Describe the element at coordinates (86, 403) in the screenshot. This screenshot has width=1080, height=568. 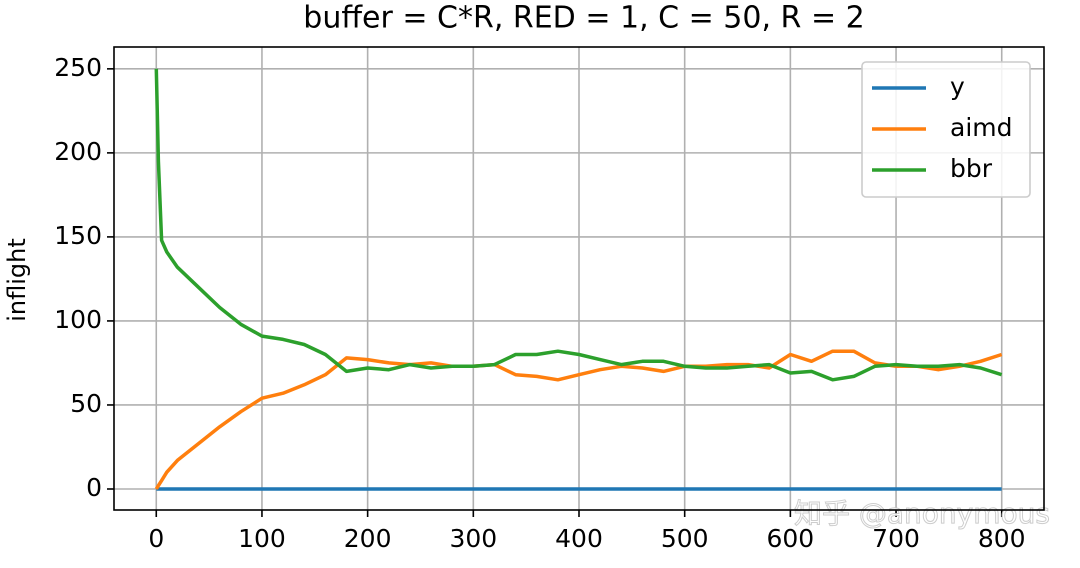
I see `y-tick-label: 50` at that location.